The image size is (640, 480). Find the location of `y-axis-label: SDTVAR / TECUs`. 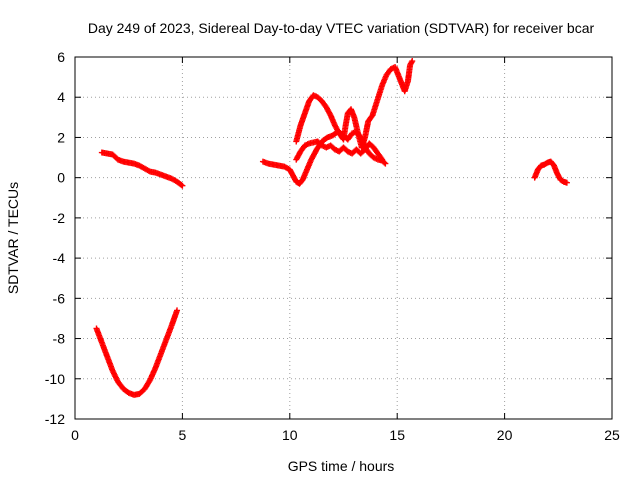

y-axis-label: SDTVAR / TECUs is located at coordinates (13, 238).